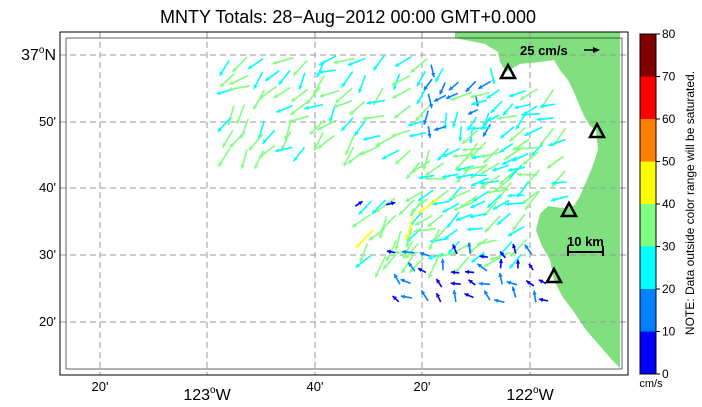 This screenshot has width=702, height=407. I want to click on lon-label: 122oW, so click(530, 394).